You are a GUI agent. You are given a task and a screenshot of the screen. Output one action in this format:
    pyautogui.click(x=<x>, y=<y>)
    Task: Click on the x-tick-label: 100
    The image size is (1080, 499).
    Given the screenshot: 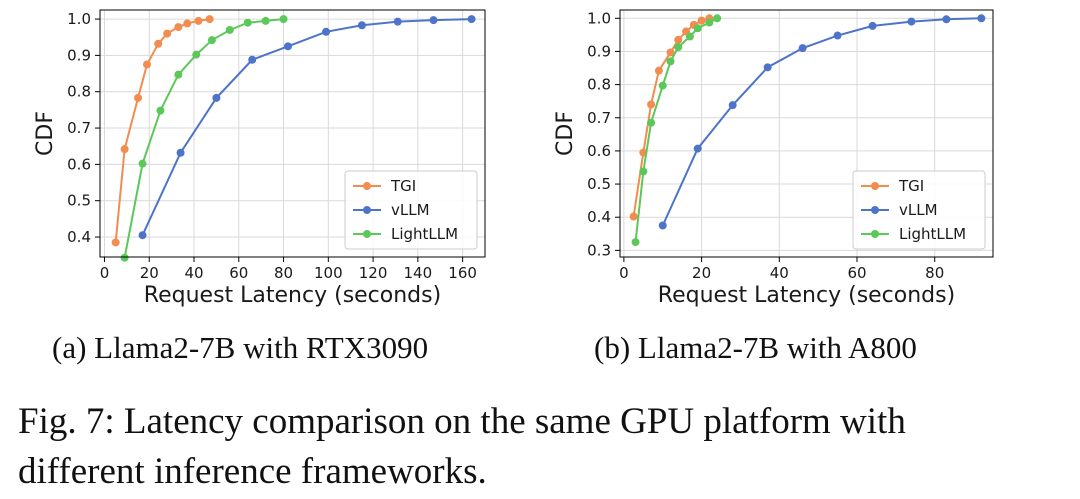 What is the action you would take?
    pyautogui.click(x=328, y=273)
    